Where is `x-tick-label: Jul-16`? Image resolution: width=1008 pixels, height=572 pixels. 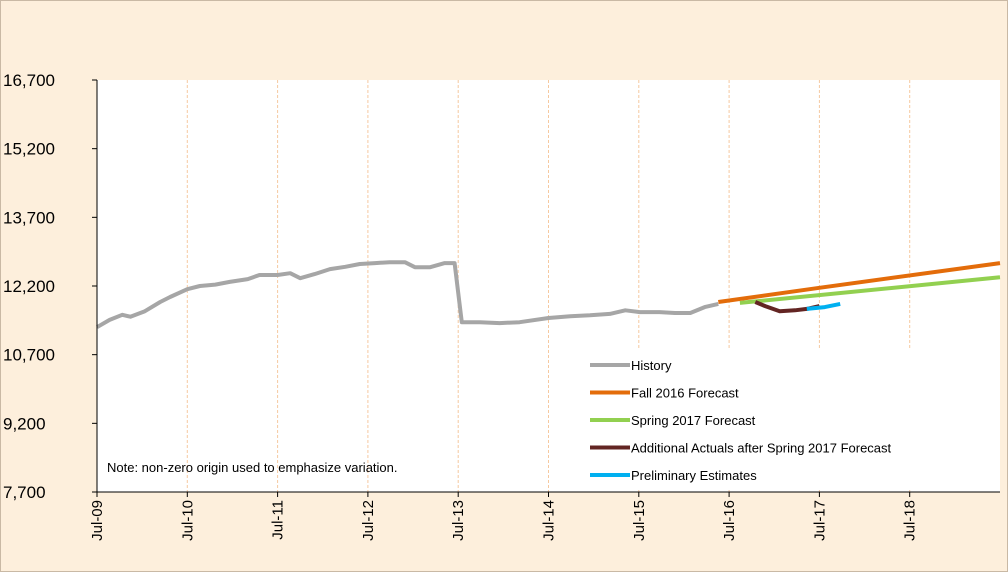 x-tick-label: Jul-16 is located at coordinates (729, 520).